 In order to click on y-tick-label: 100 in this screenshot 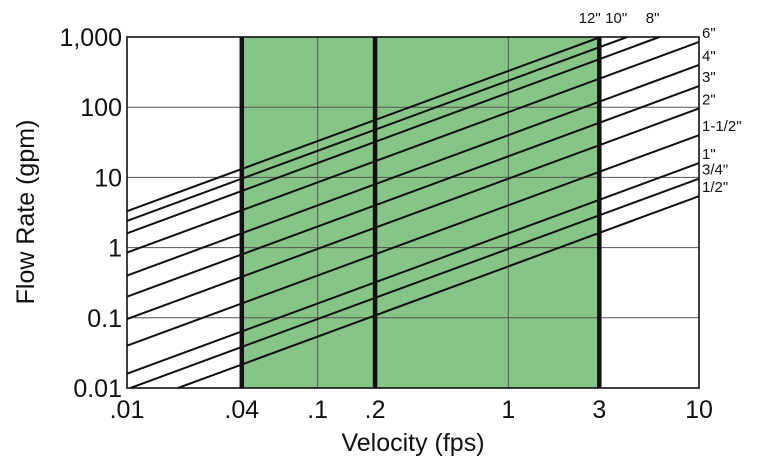, I will do `click(101, 108)`.